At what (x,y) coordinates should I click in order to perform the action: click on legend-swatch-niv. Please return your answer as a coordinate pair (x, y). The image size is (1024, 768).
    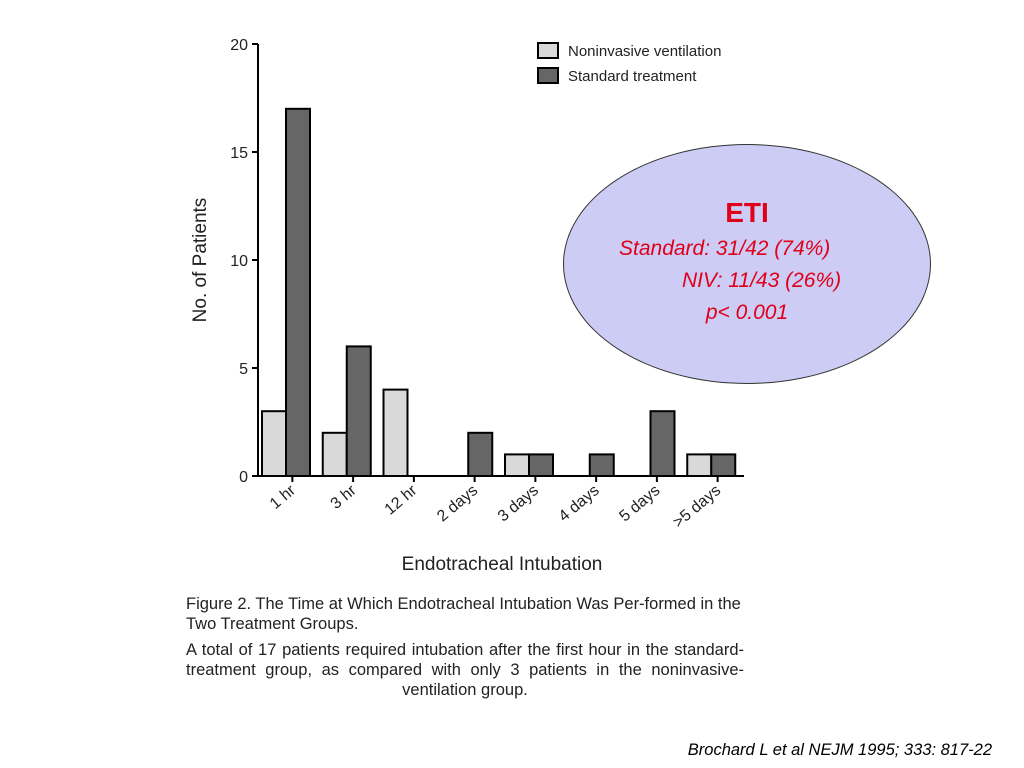
    Looking at the image, I should click on (548, 50).